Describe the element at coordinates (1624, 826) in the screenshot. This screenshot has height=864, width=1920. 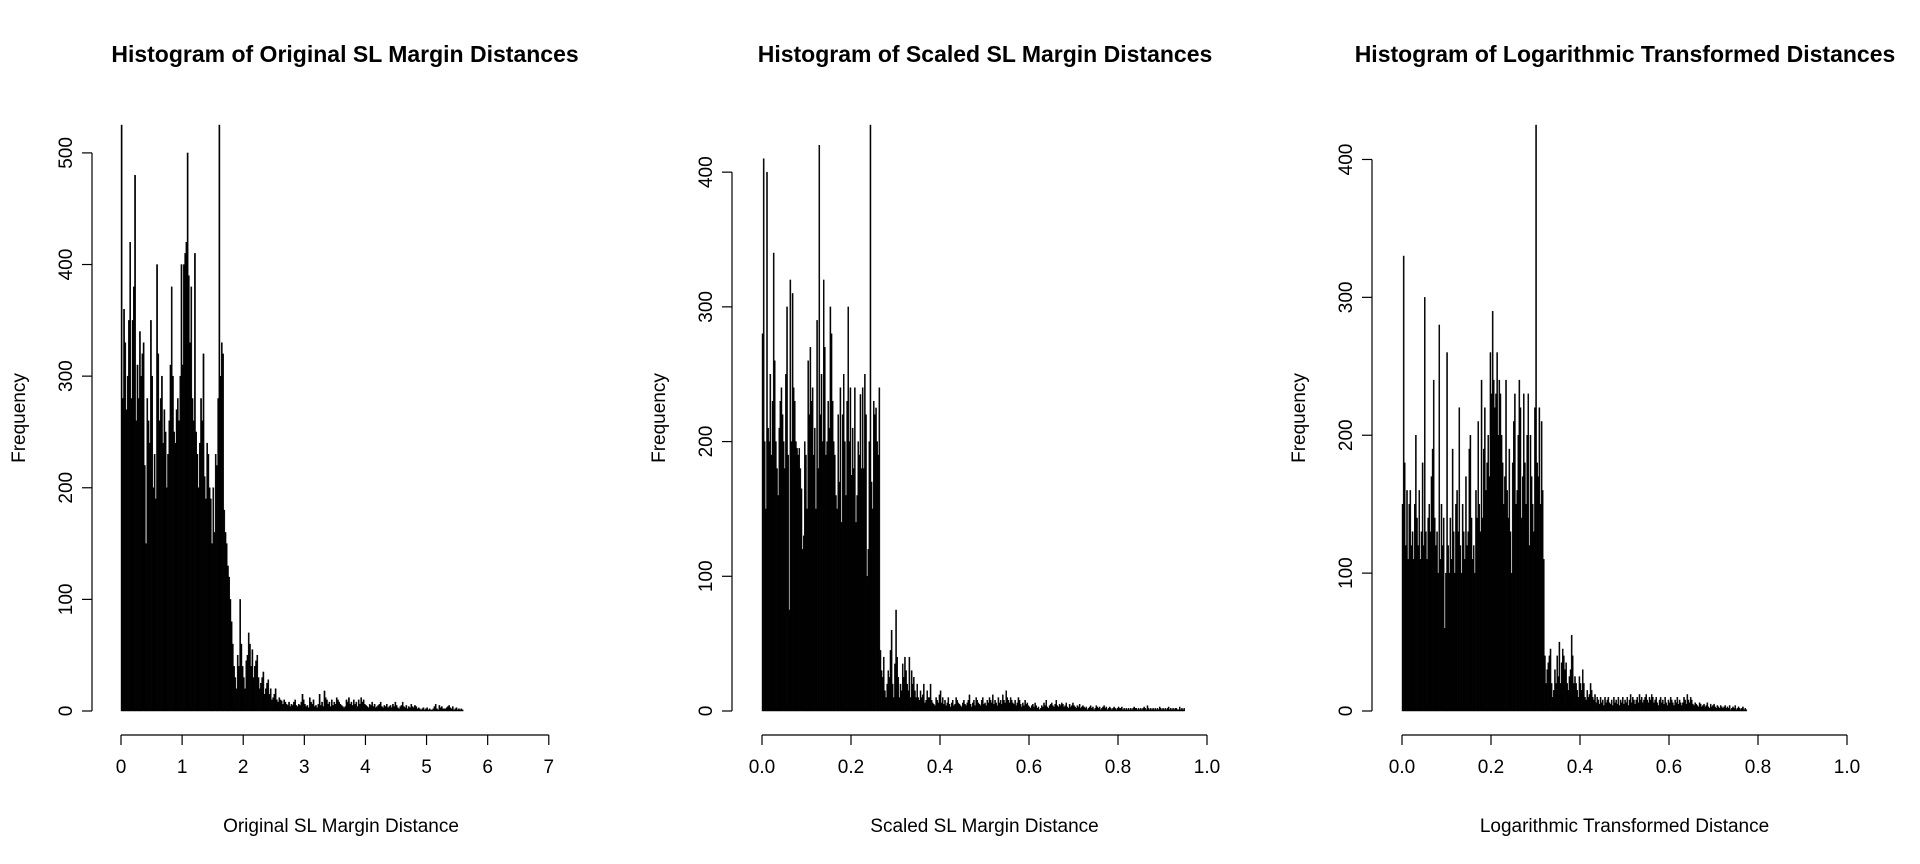
I see `x-axis-label: Logarithmic Transformed Distance` at that location.